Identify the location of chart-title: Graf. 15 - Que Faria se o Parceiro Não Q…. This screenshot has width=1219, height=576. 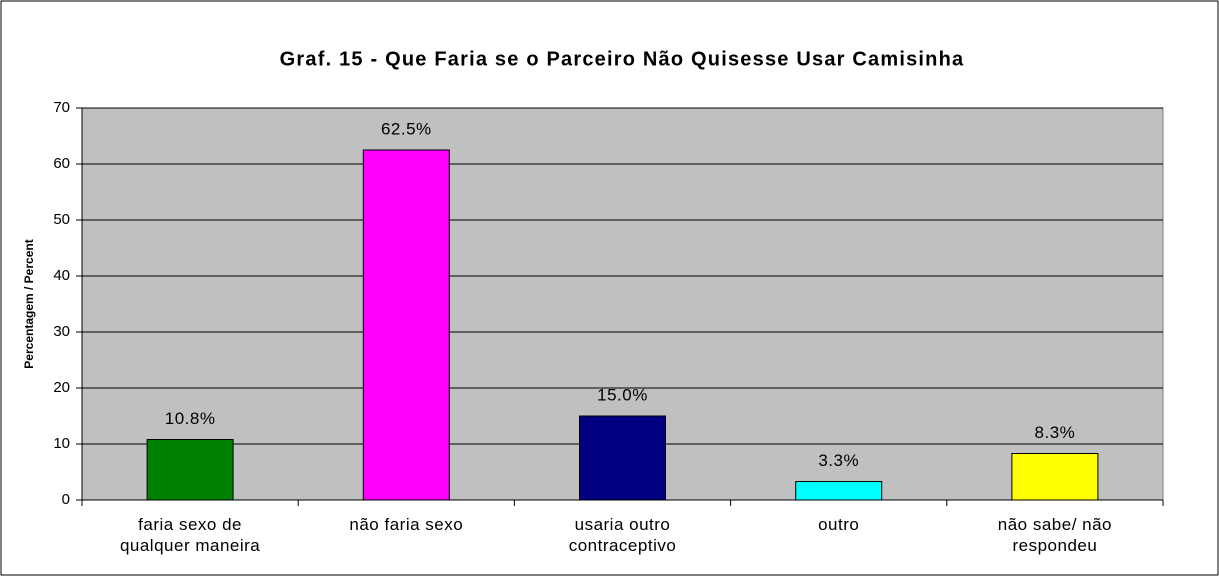
(622, 59).